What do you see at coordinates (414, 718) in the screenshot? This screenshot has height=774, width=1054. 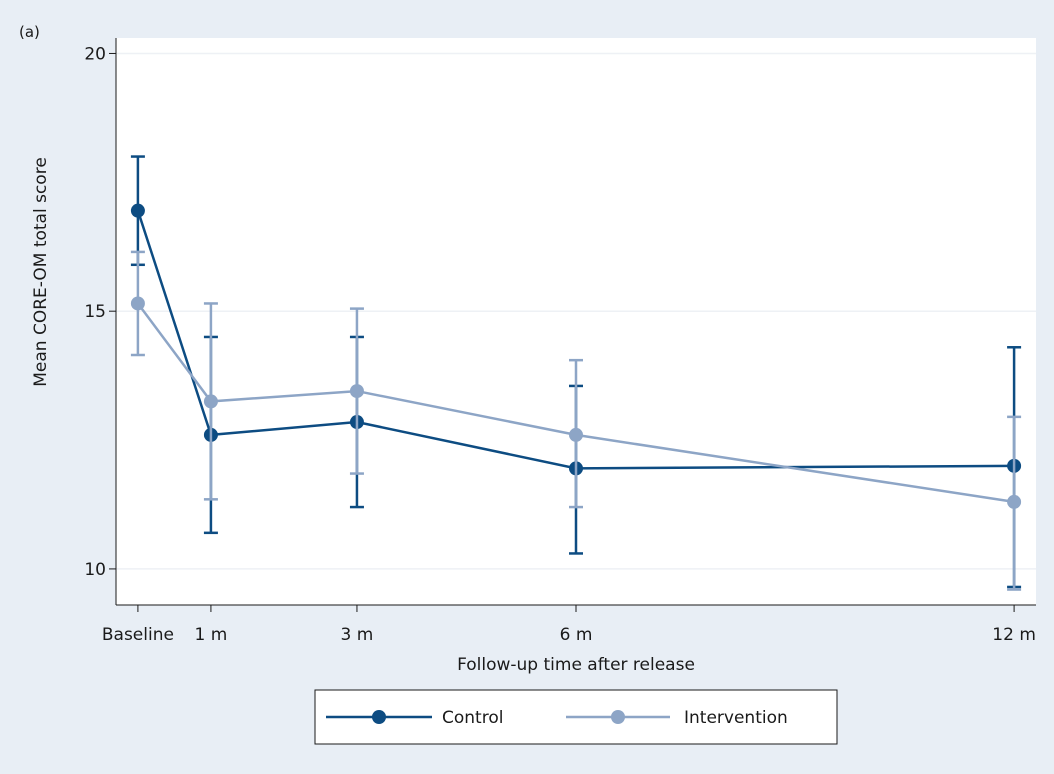 I see `legend-item-control: Control` at bounding box center [414, 718].